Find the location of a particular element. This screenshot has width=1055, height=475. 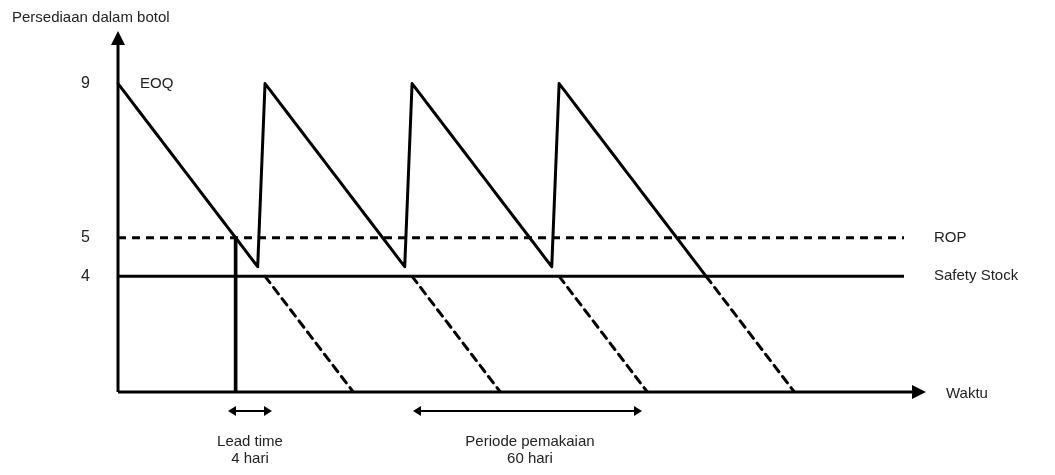

text: Periode pemakaian 60 hari is located at coordinates (530, 449).